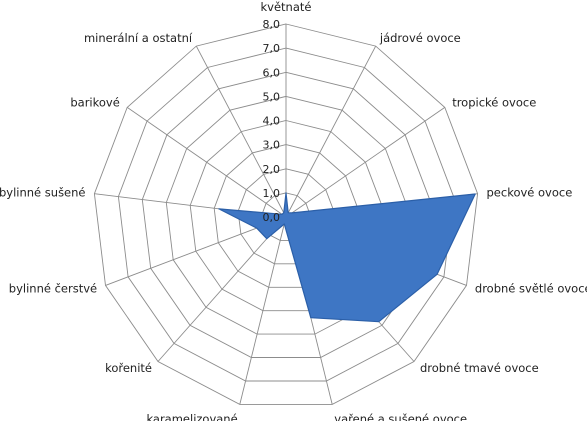 This screenshot has height=421, width=587. I want to click on category-label: drobné tmavé ovoce, so click(479, 368).